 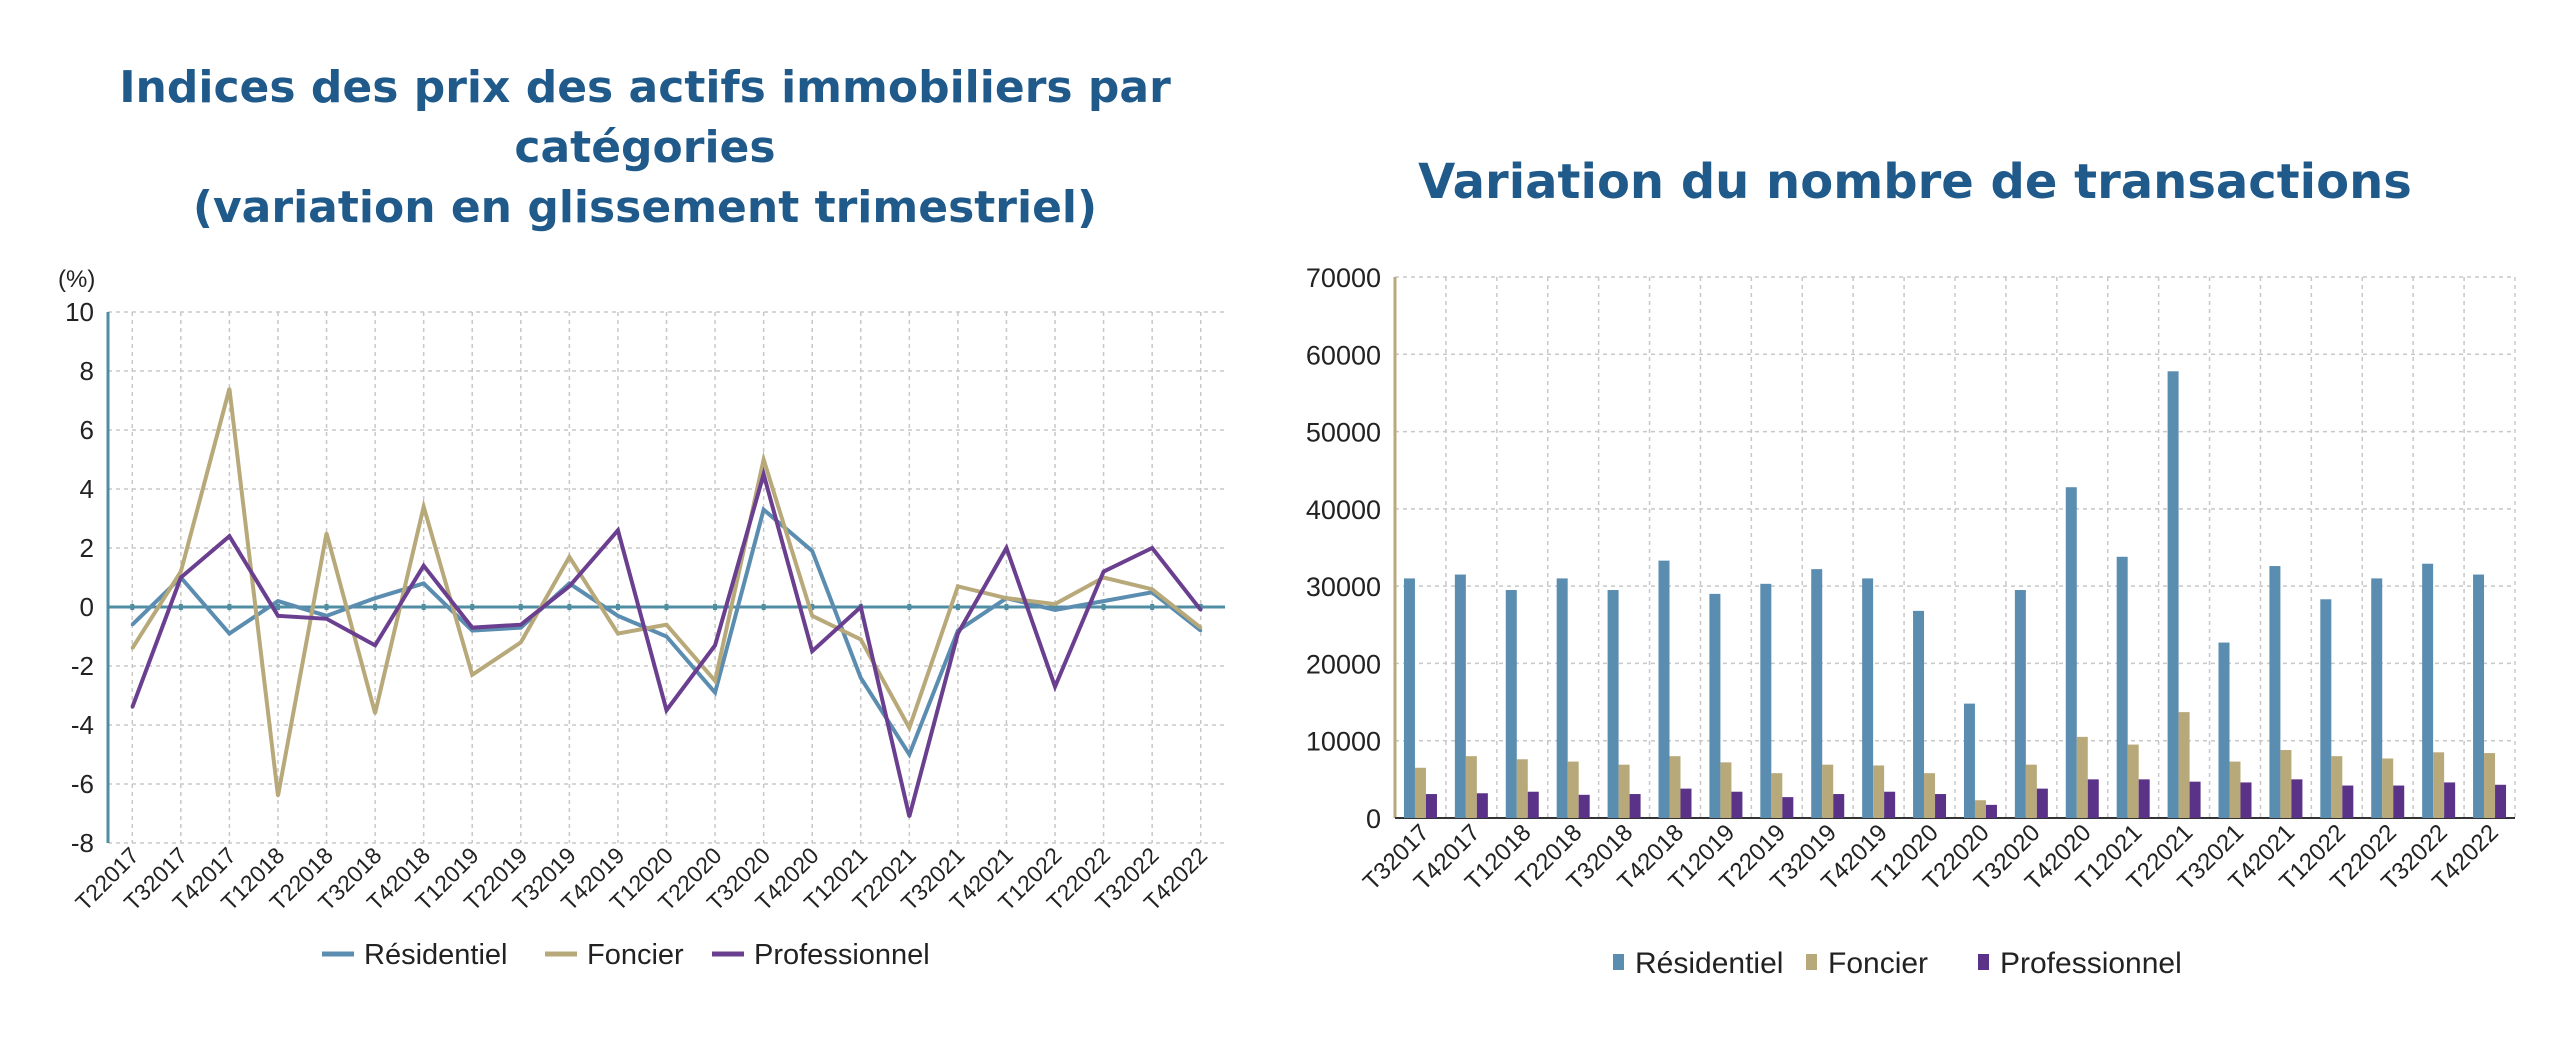 I want to click on y-tick-label: 6, so click(x=87, y=430).